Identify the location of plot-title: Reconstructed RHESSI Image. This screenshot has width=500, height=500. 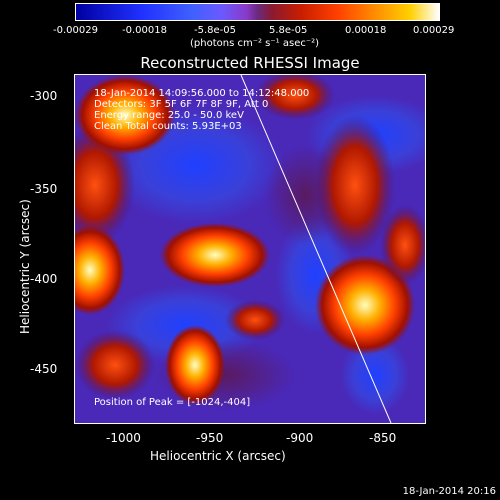
(250, 63).